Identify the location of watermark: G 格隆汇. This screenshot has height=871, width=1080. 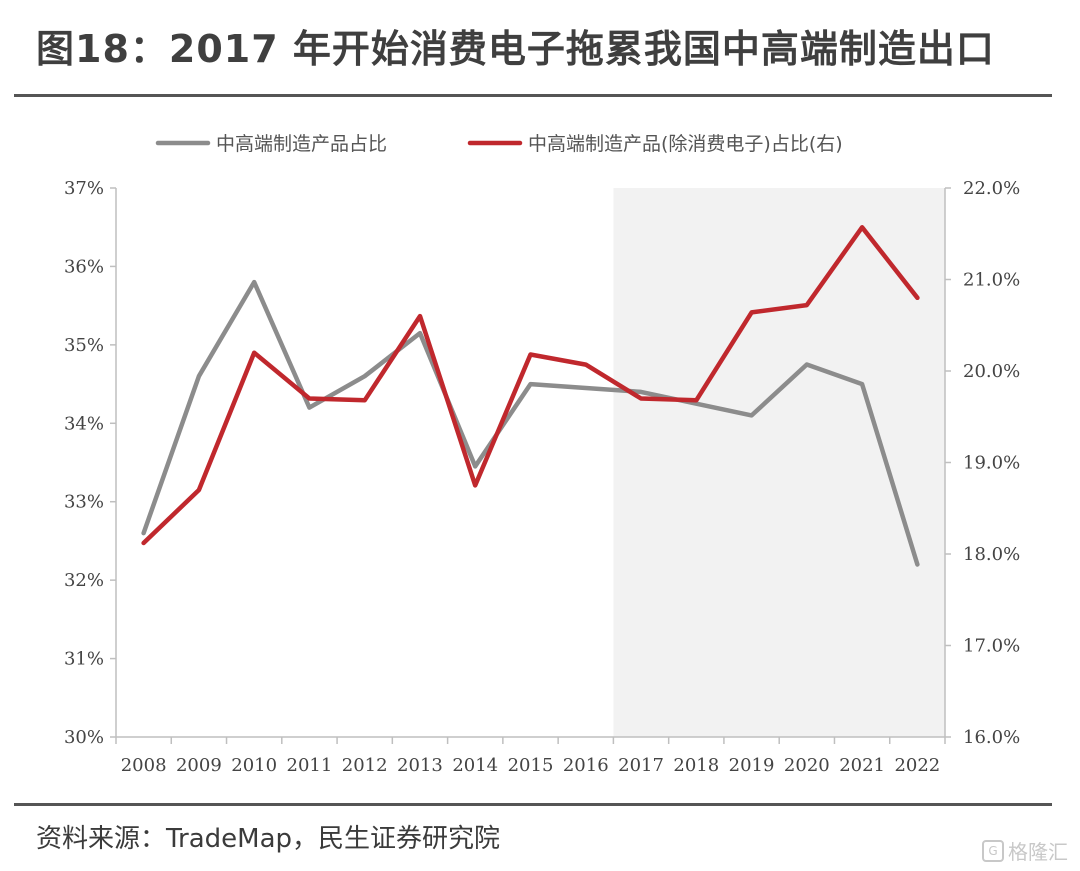
(1025, 850).